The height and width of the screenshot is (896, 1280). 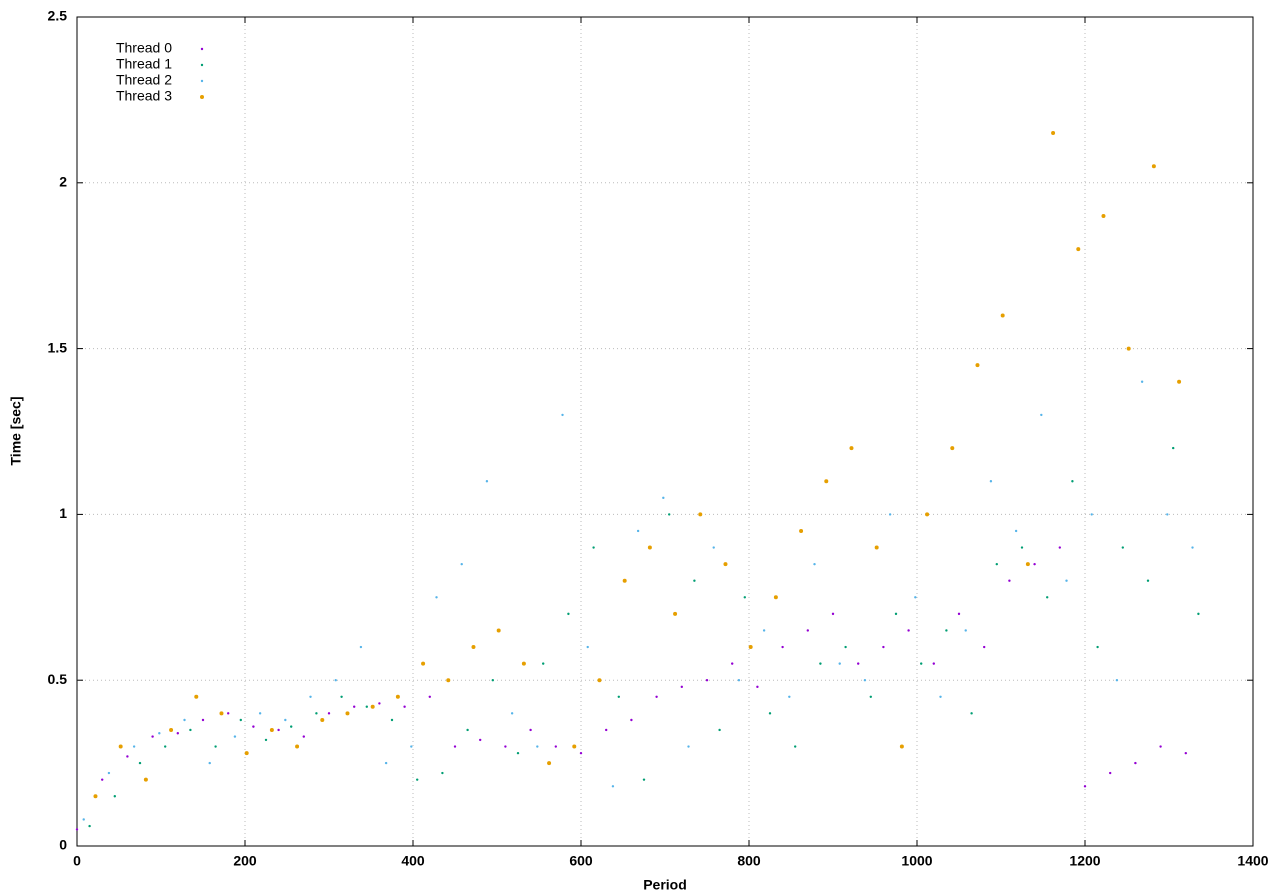 What do you see at coordinates (413, 861) in the screenshot?
I see `x-tick-label: 400` at bounding box center [413, 861].